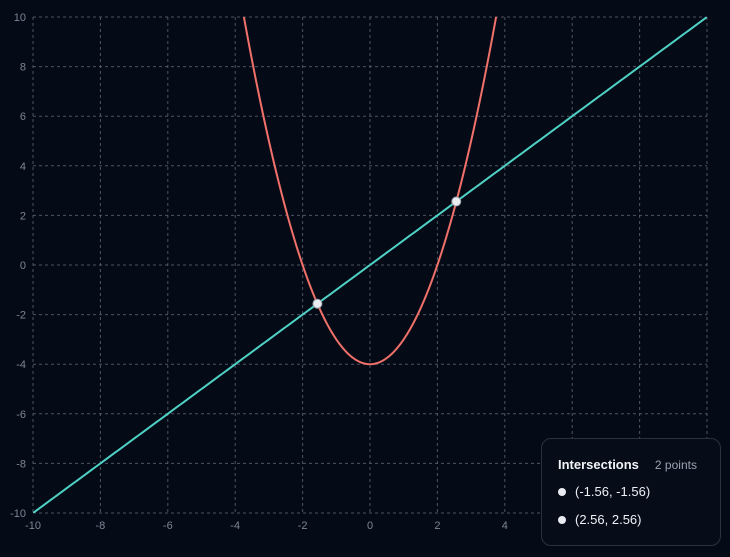  I want to click on y-tick-label: 2, so click(23, 216).